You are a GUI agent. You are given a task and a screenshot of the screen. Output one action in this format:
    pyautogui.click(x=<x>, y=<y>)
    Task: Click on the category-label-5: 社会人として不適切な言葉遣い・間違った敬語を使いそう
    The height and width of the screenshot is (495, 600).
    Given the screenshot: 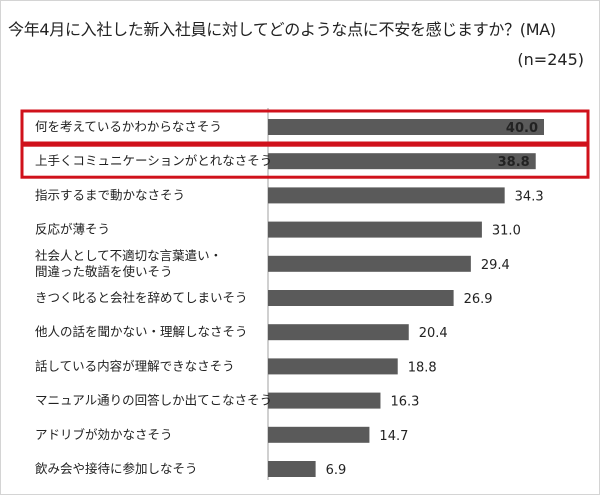 What is the action you would take?
    pyautogui.click(x=128, y=263)
    